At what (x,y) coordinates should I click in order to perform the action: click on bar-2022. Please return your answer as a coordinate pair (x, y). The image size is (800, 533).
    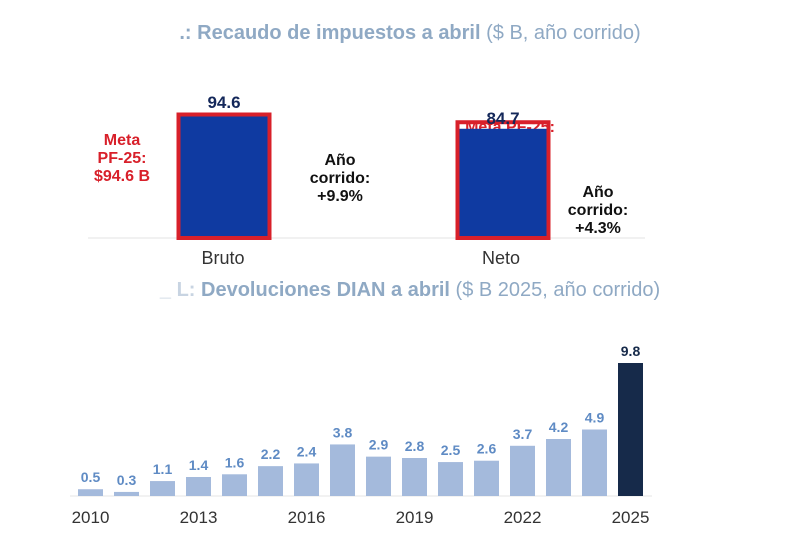
    Looking at the image, I should click on (522, 470).